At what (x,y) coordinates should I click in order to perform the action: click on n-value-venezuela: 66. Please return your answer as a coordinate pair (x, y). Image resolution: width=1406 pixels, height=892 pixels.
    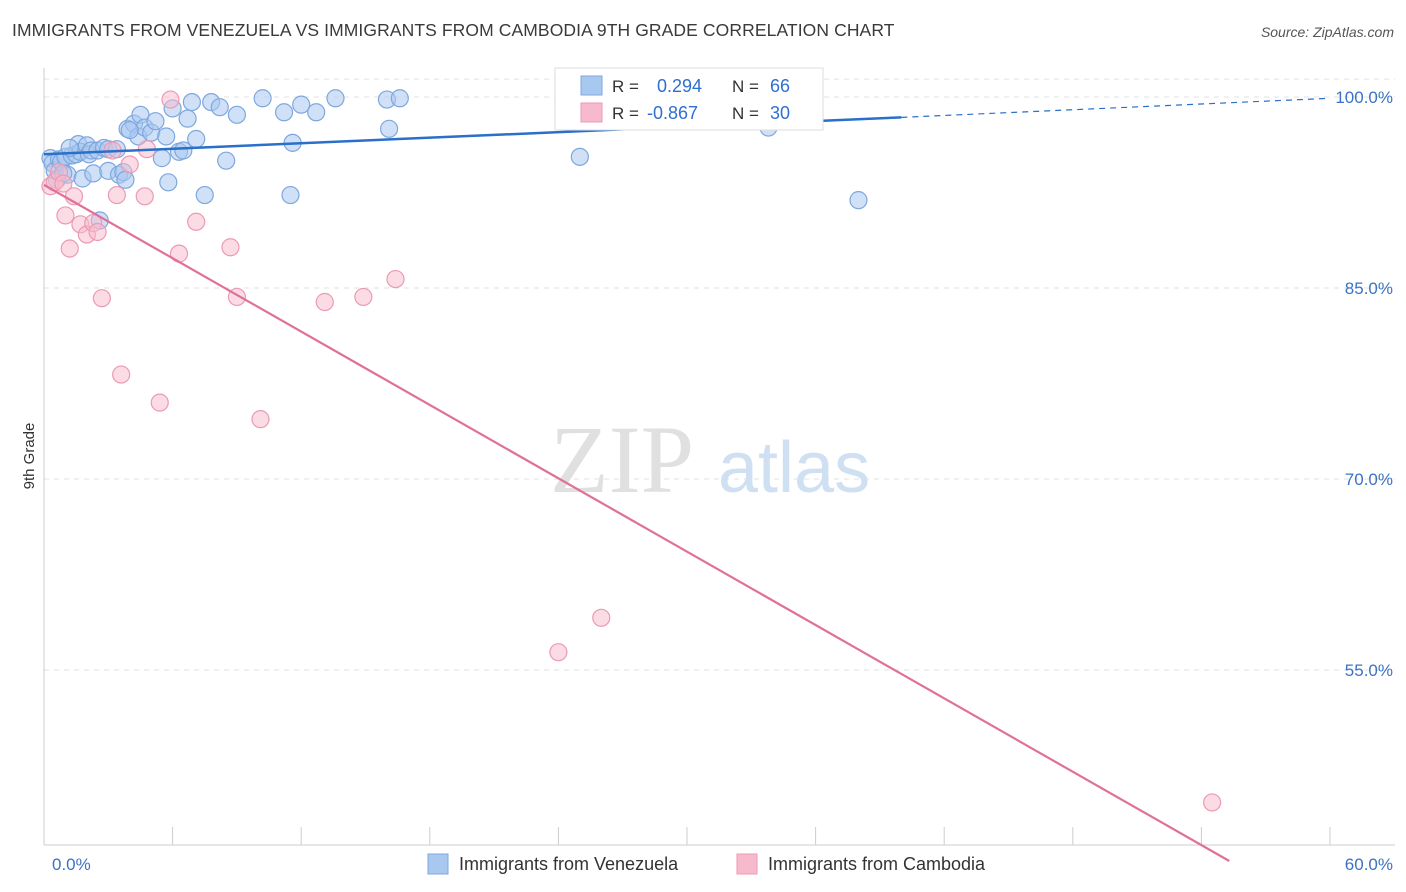
    Looking at the image, I should click on (780, 86).